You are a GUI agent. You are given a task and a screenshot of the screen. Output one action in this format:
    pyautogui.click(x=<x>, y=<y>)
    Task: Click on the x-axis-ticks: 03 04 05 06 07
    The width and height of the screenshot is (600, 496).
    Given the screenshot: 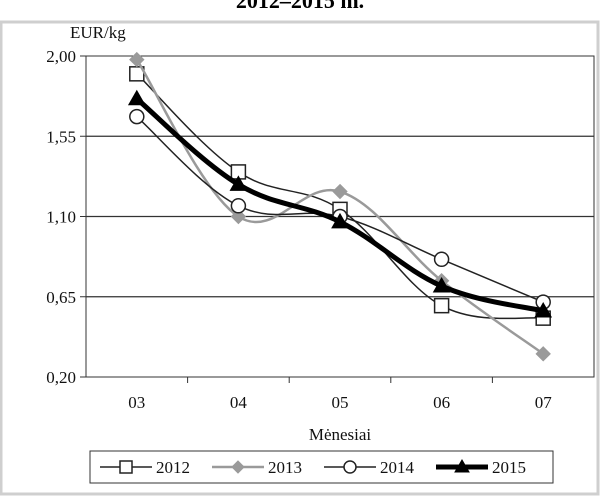 What is the action you would take?
    pyautogui.click(x=340, y=394)
    